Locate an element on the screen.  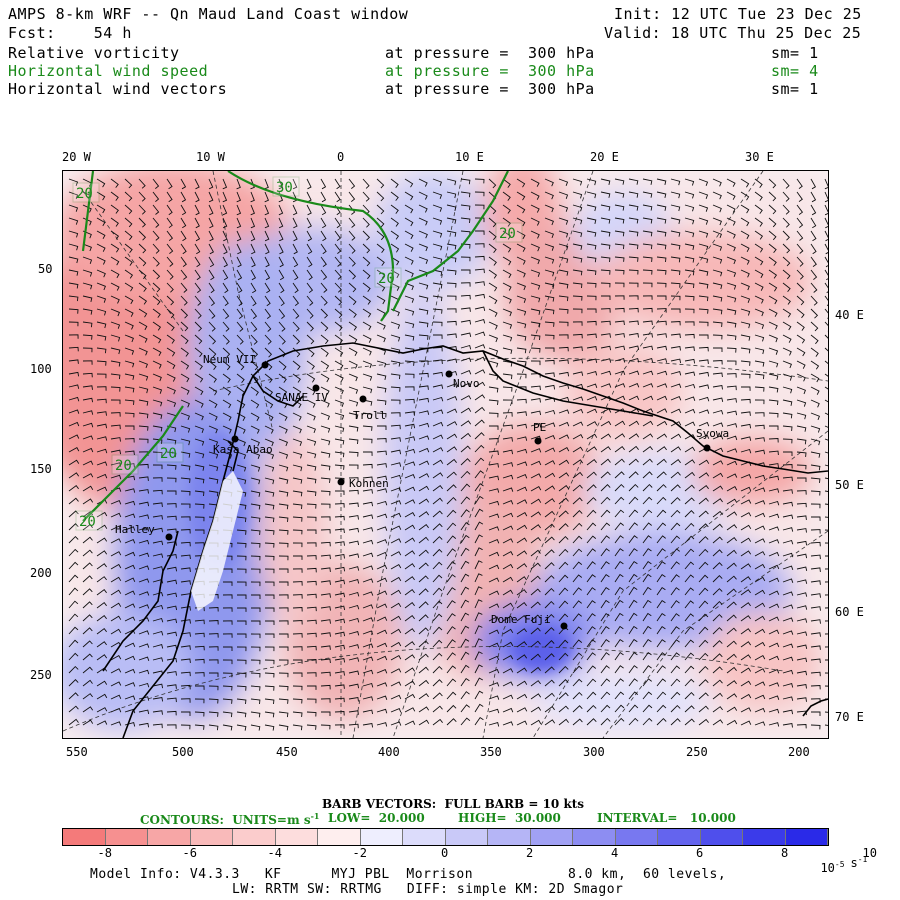
colorbar-label: -6 is located at coordinates (189, 853).